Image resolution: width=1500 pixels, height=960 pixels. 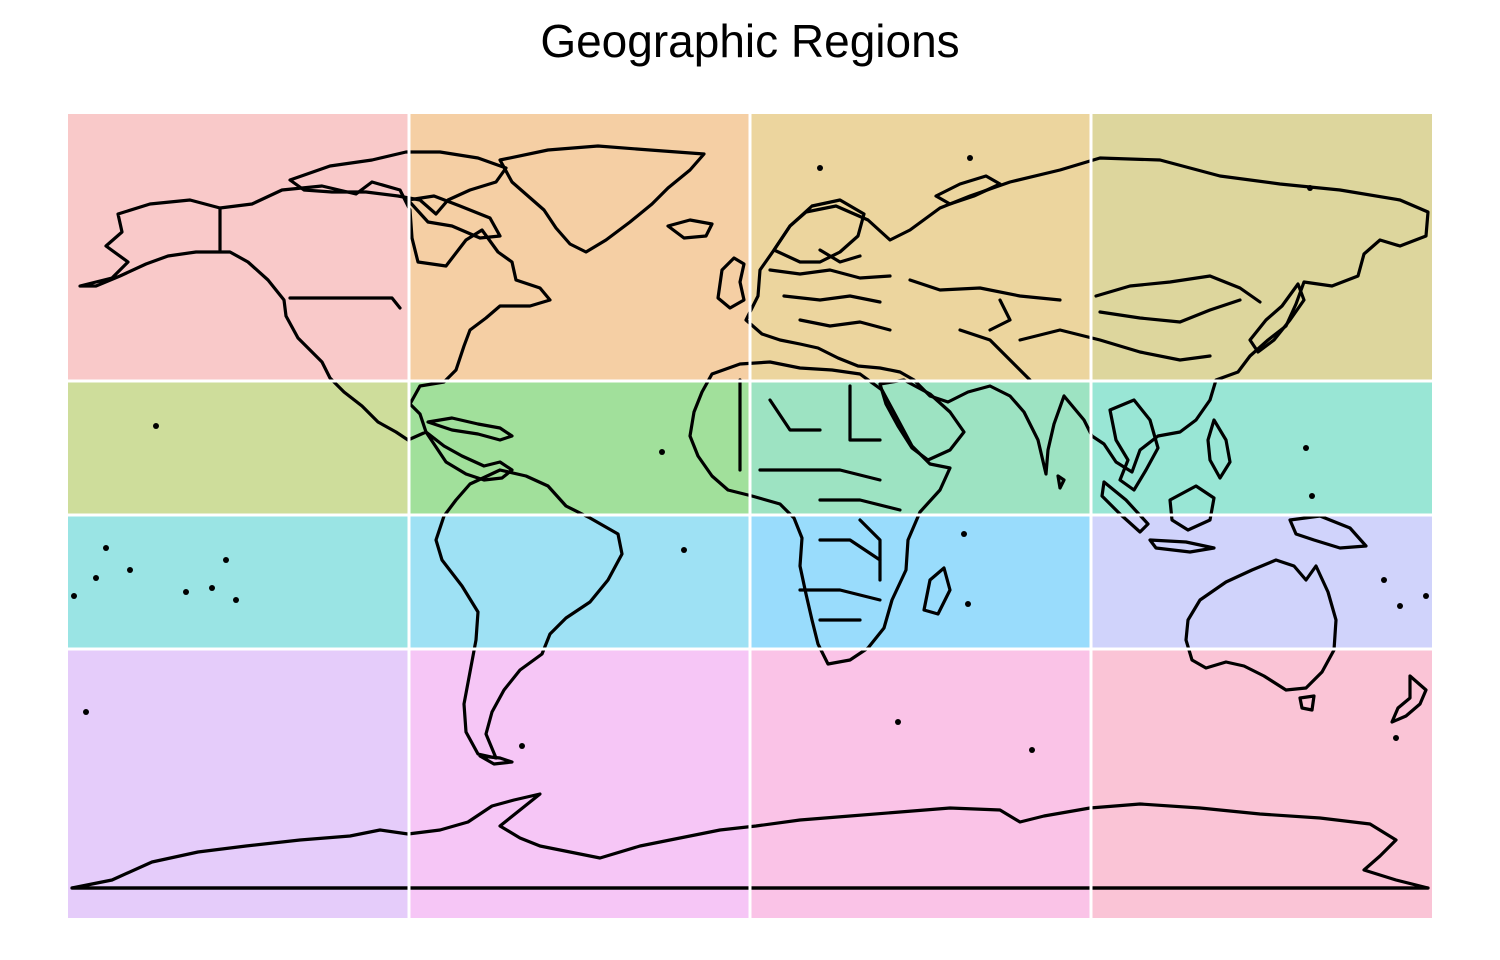 What do you see at coordinates (1328, 532) in the screenshot?
I see `new-guinea-outline` at bounding box center [1328, 532].